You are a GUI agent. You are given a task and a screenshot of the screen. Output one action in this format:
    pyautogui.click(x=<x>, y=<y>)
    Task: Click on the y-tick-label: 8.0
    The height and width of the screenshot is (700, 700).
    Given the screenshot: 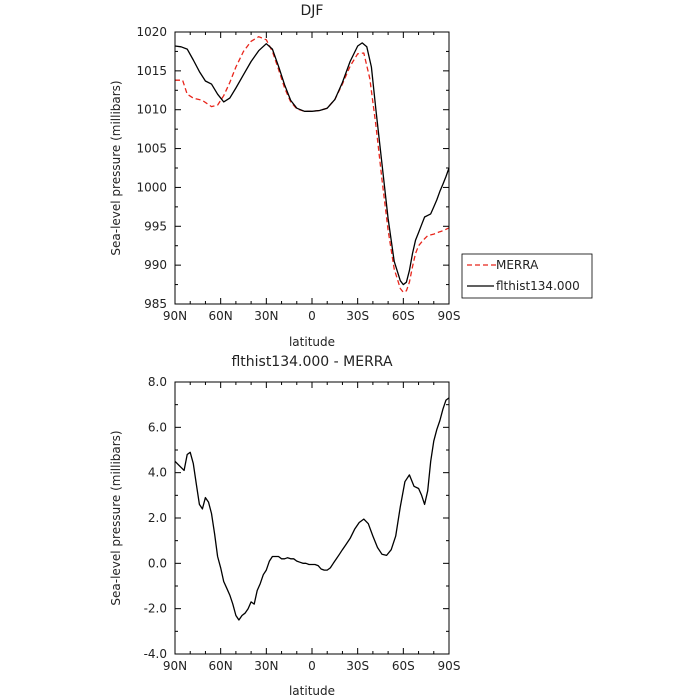 What is the action you would take?
    pyautogui.click(x=157, y=382)
    